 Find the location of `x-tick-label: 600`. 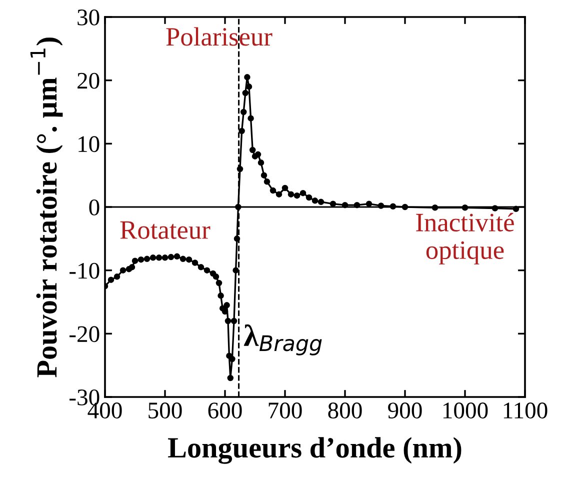

x-tick-label: 600 is located at coordinates (225, 410).